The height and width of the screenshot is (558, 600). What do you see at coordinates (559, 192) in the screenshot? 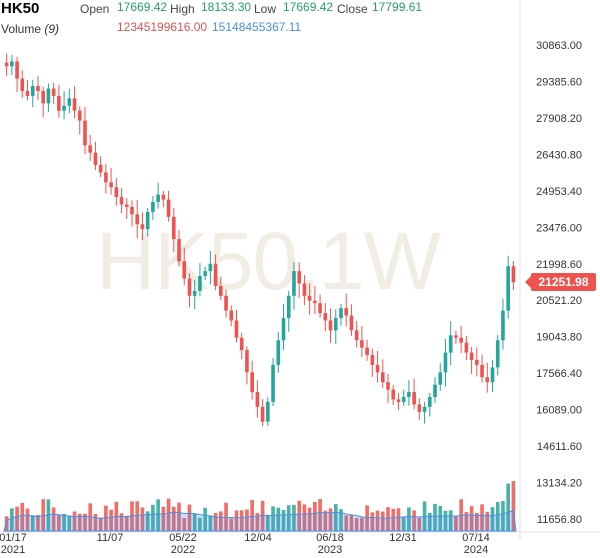
I see `y-tick-label: 24953.40` at bounding box center [559, 192].